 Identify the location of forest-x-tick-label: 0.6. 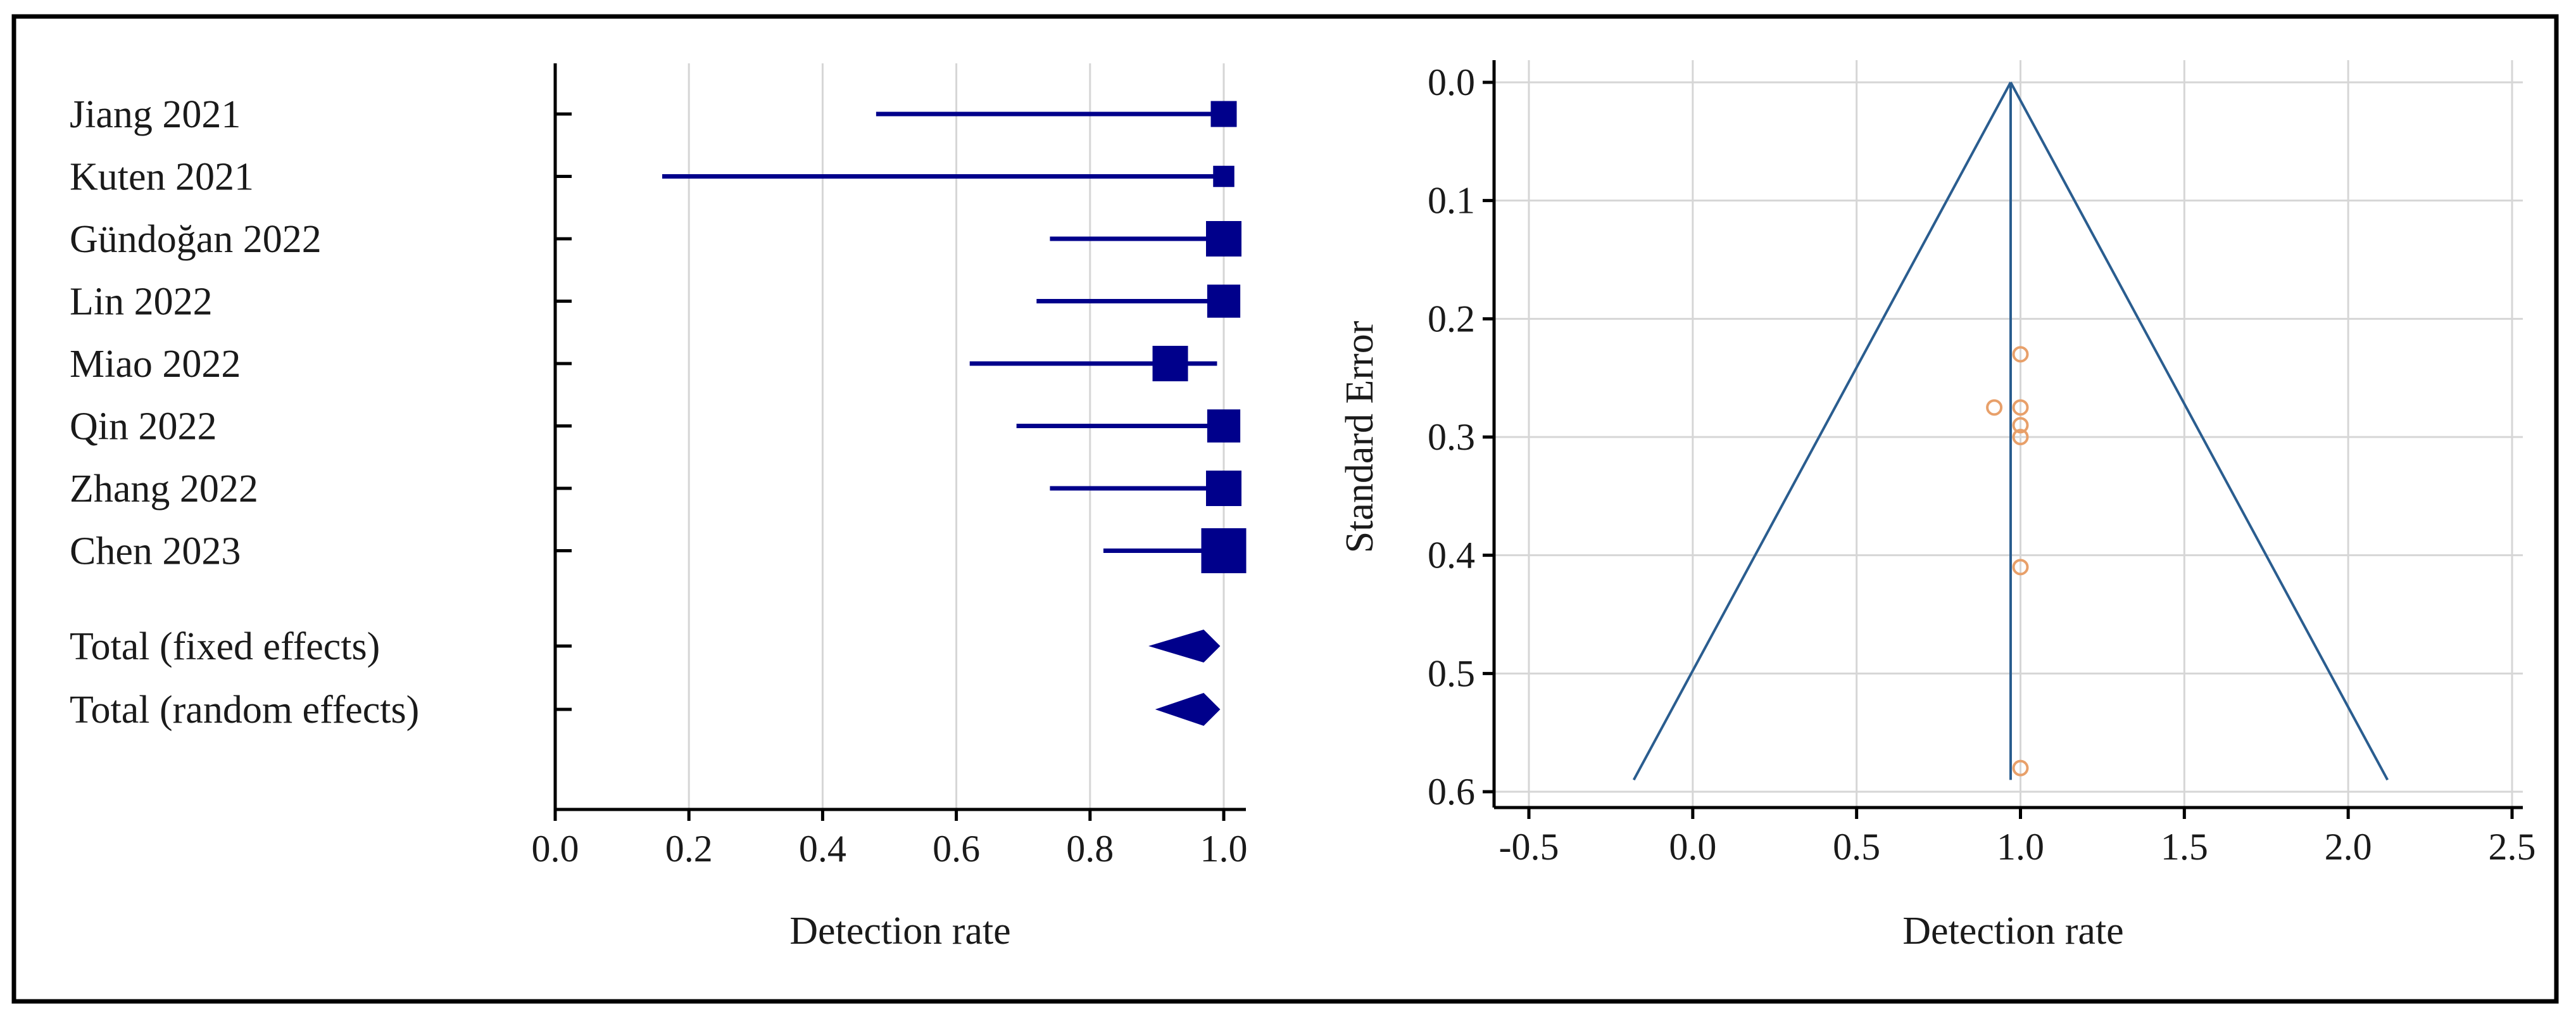
(956, 849).